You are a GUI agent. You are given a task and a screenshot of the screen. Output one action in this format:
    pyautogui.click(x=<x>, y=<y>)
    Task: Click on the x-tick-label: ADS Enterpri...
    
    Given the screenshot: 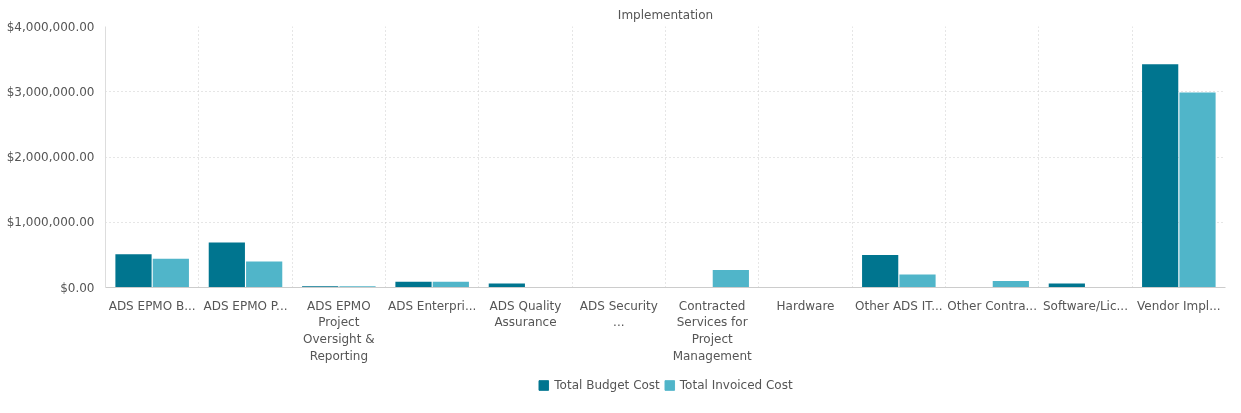 What is the action you would take?
    pyautogui.click(x=432, y=305)
    